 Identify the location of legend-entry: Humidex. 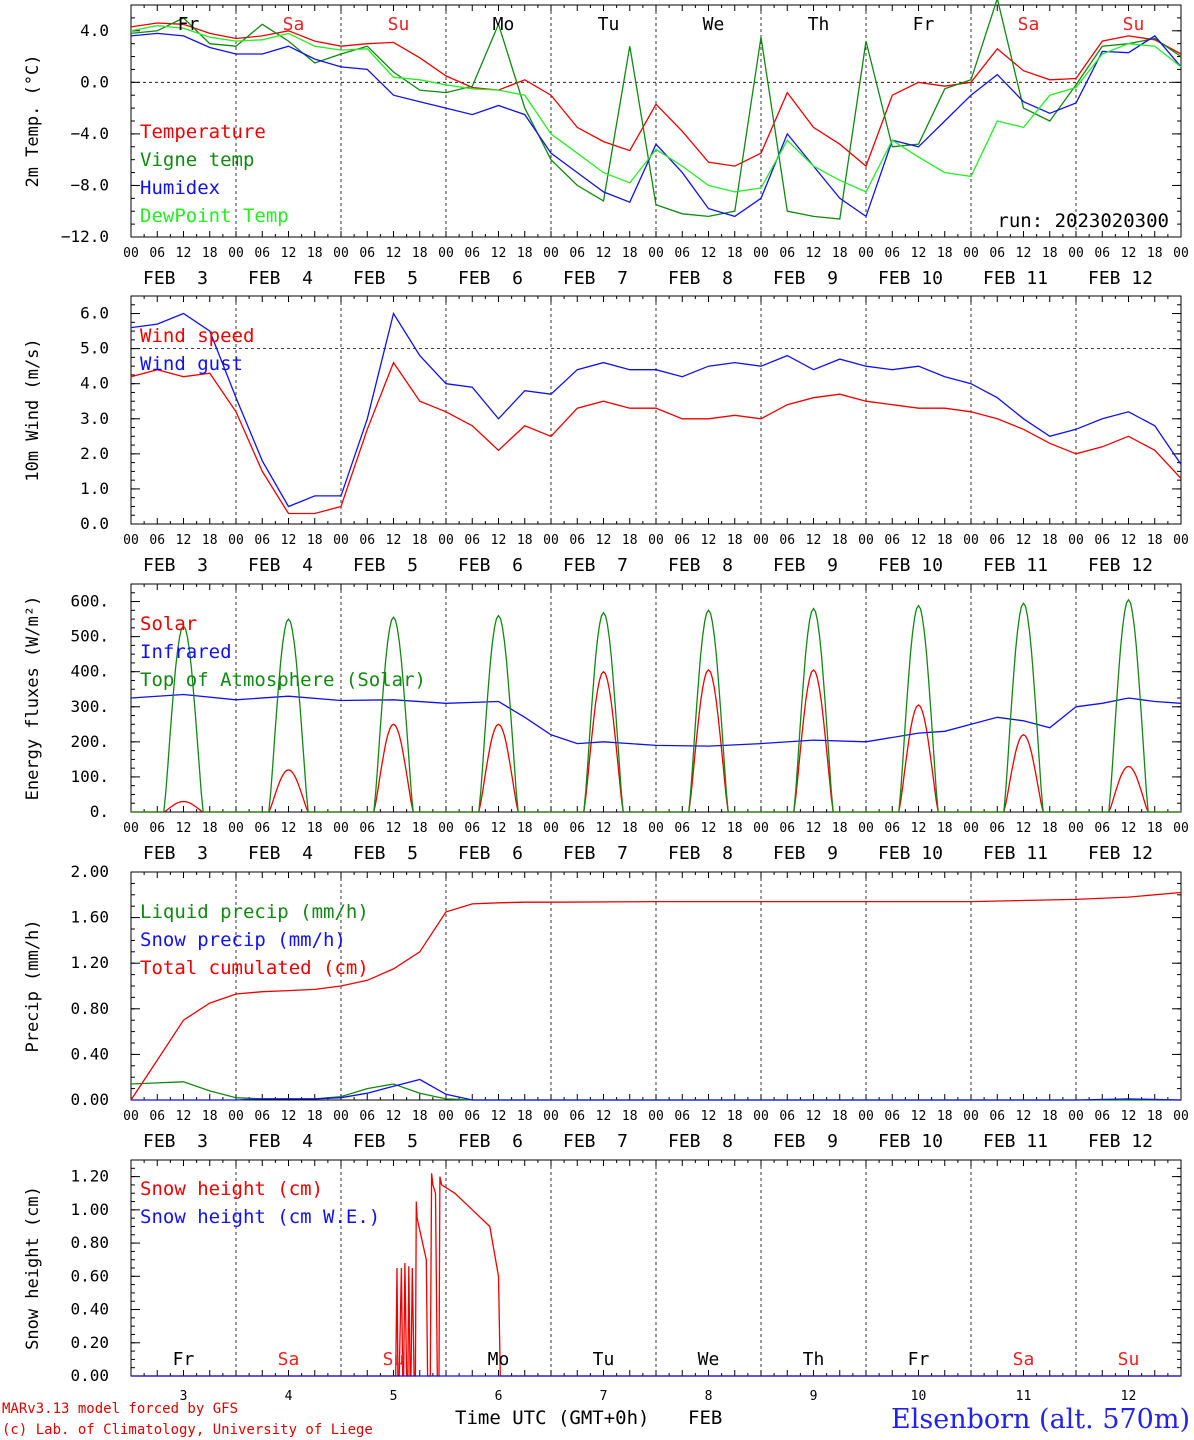
(180, 188).